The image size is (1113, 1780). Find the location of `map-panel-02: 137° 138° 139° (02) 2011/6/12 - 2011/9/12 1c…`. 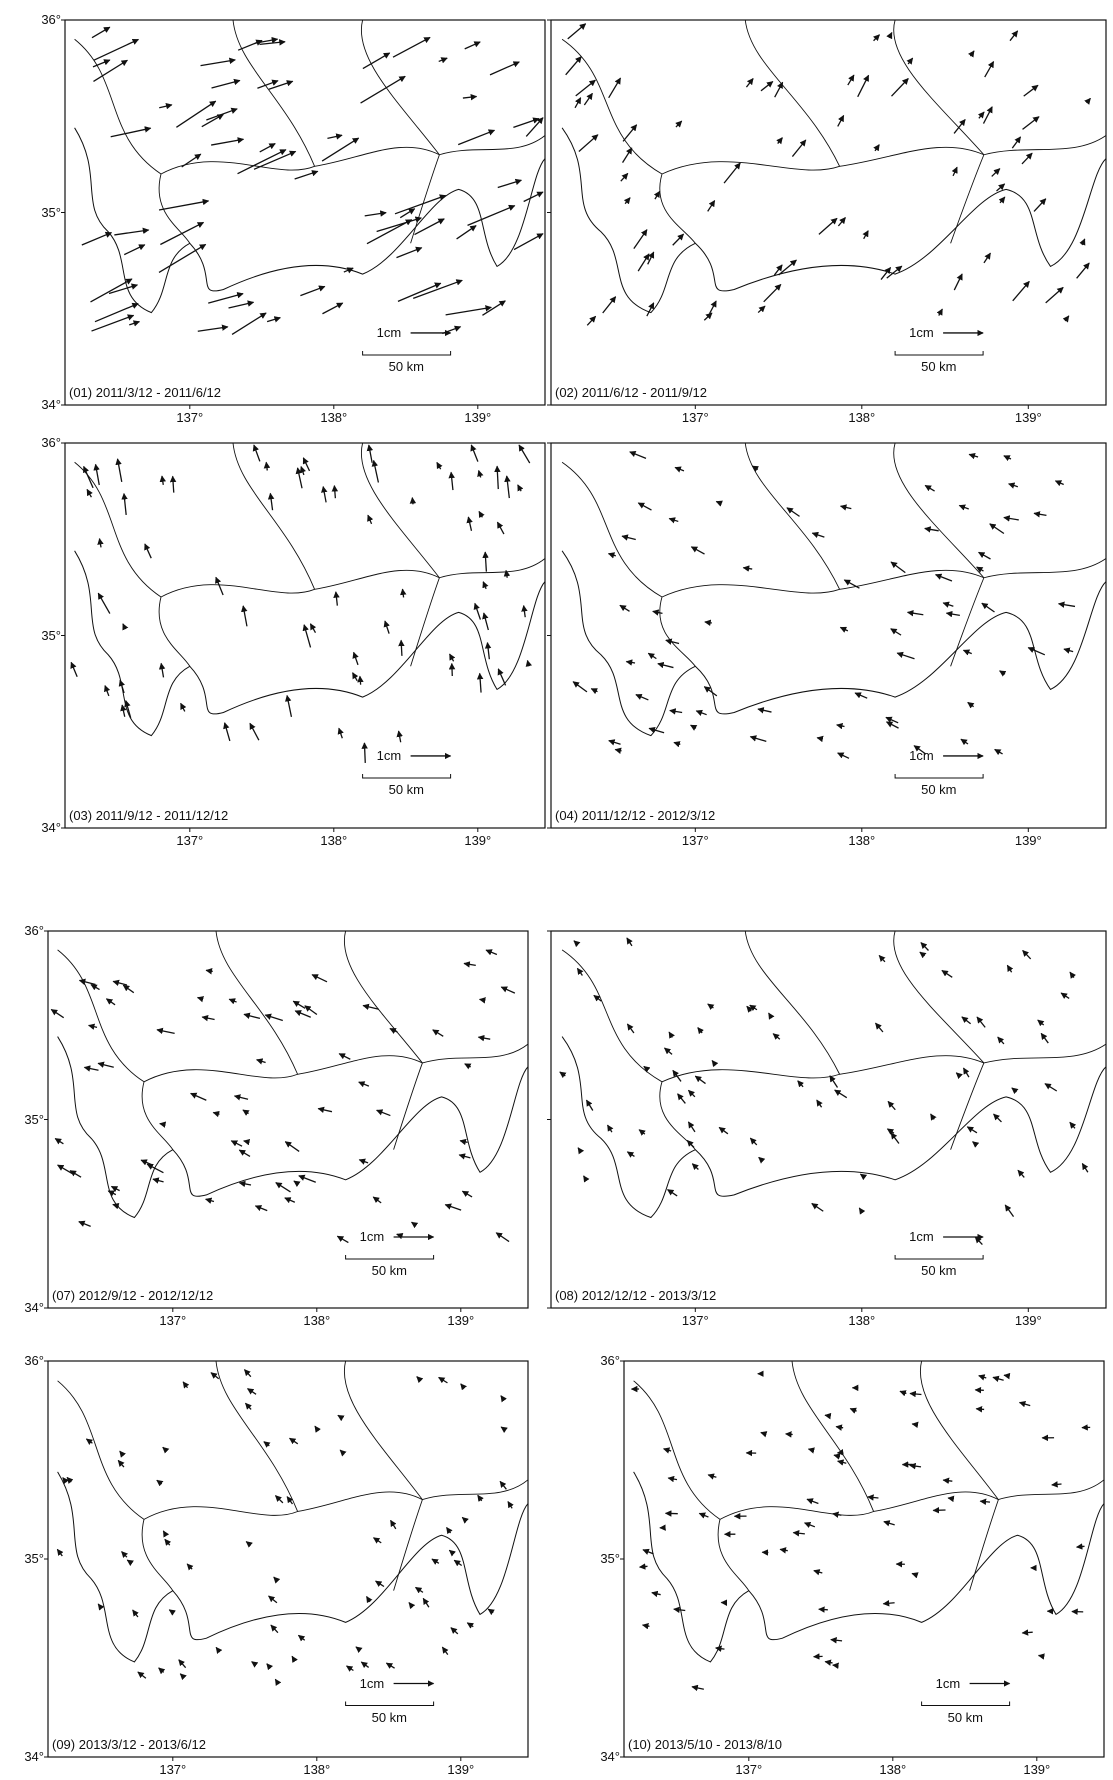

map-panel-02: 137° 138° 139° (02) 2011/6/12 - 2011/9/12 1c… is located at coordinates (830, 212).